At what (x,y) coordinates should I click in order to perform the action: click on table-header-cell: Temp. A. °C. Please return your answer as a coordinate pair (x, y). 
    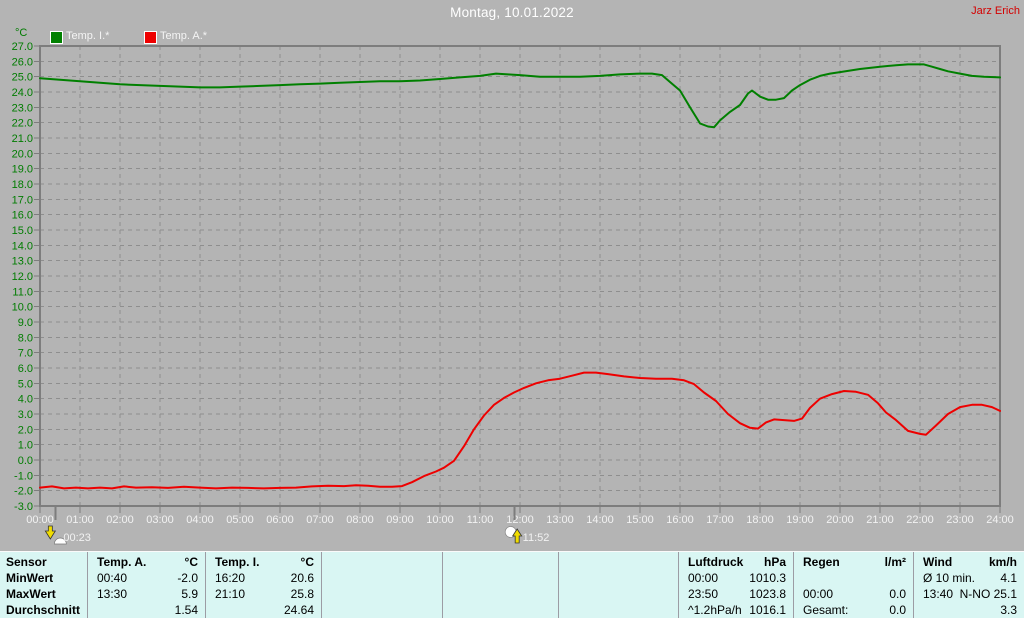
    Looking at the image, I should click on (146, 562).